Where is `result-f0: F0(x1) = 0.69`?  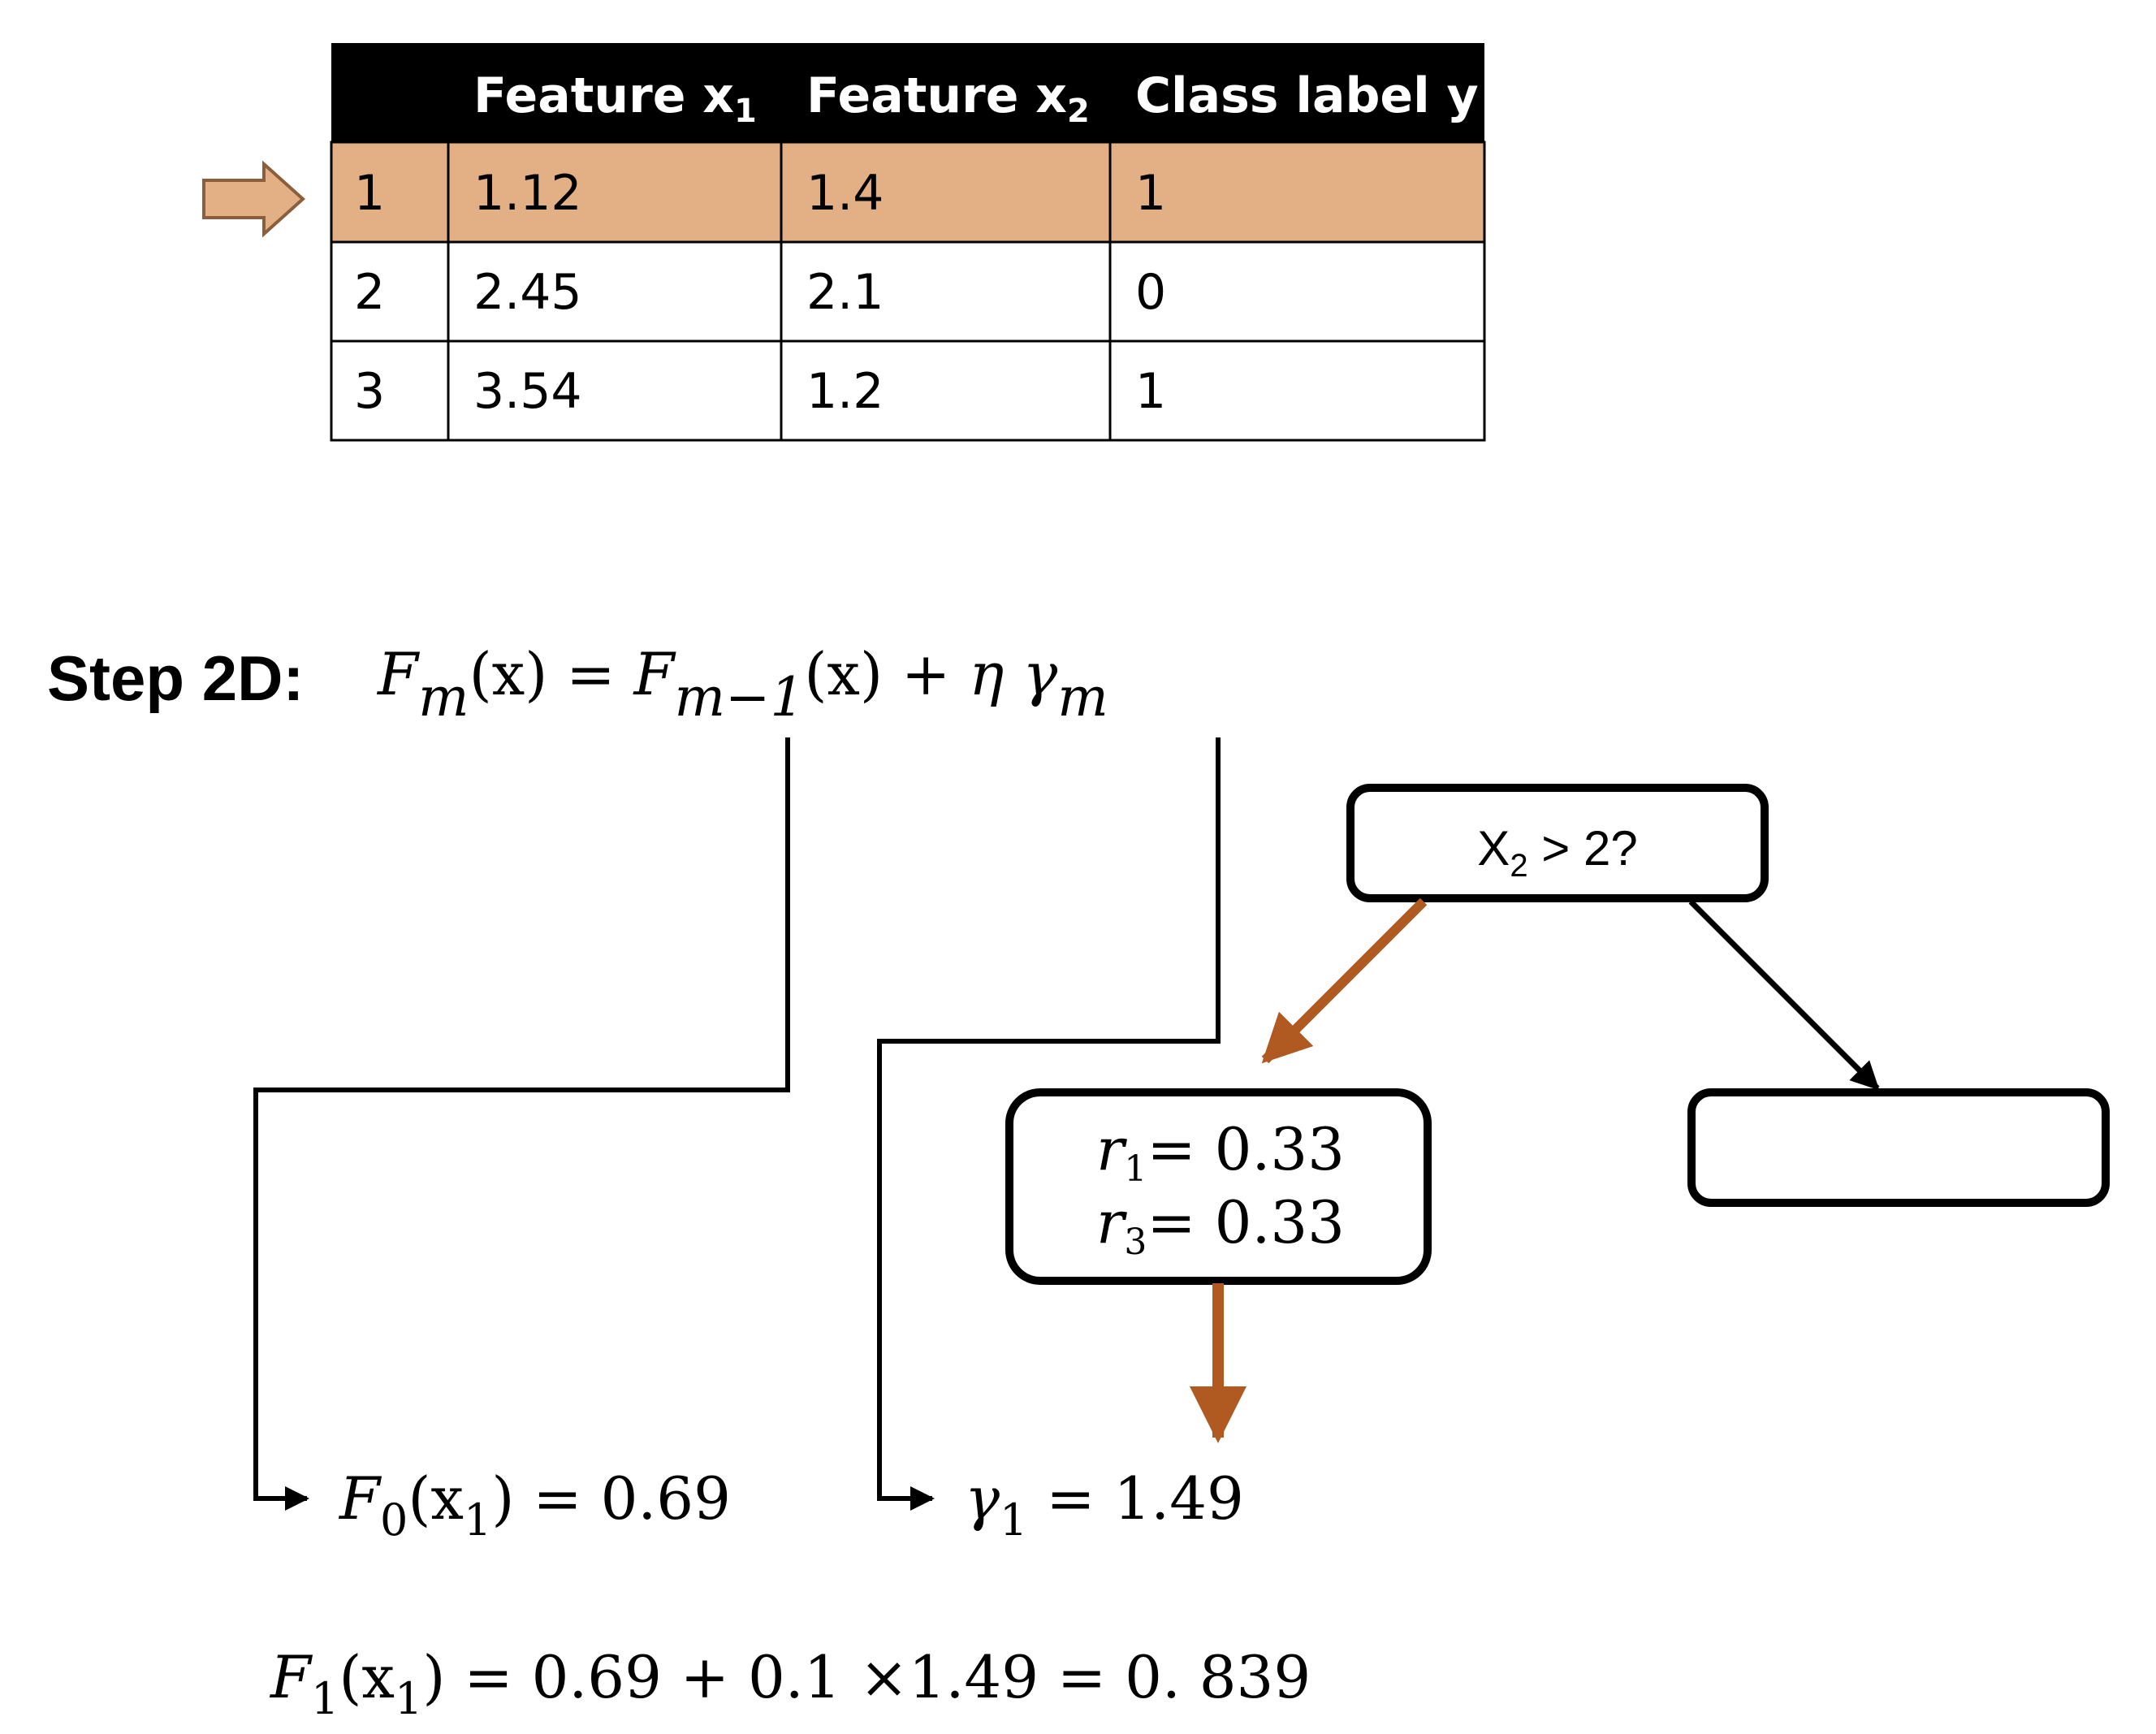
result-f0: F0(x1) = 0.69 is located at coordinates (534, 1505).